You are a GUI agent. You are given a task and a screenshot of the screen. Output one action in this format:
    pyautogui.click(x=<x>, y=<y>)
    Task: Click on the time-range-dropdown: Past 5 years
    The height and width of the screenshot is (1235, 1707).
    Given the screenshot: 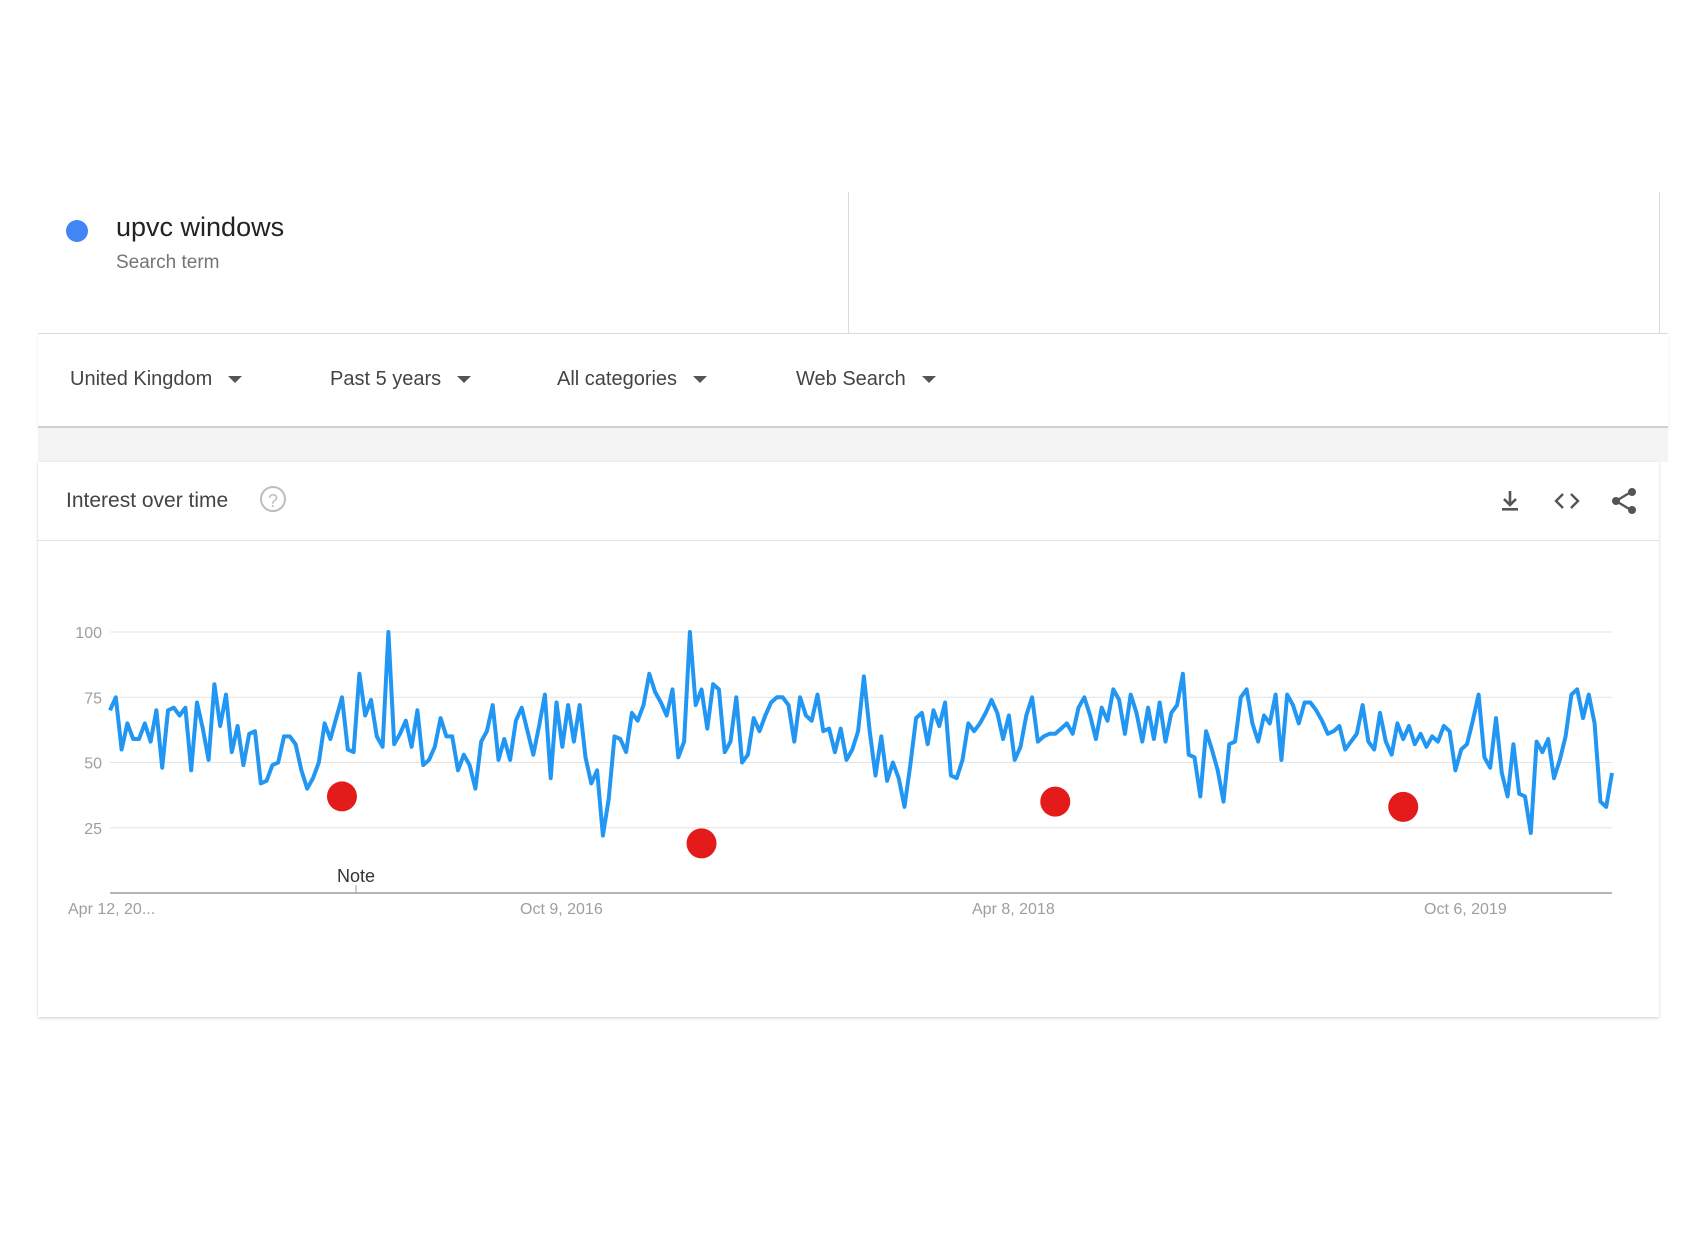 What is the action you would take?
    pyautogui.click(x=401, y=379)
    